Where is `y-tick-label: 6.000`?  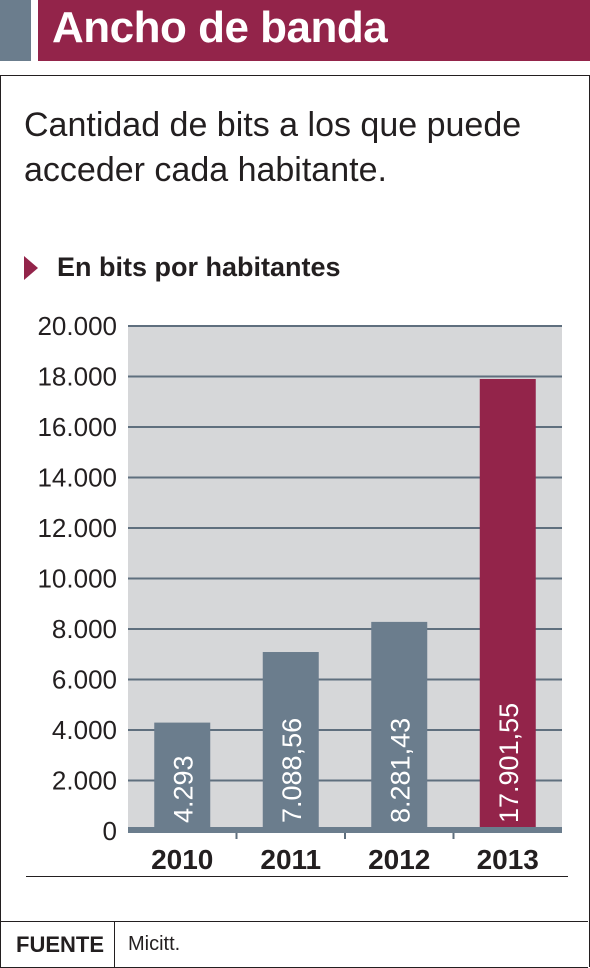
y-tick-label: 6.000 is located at coordinates (84, 680).